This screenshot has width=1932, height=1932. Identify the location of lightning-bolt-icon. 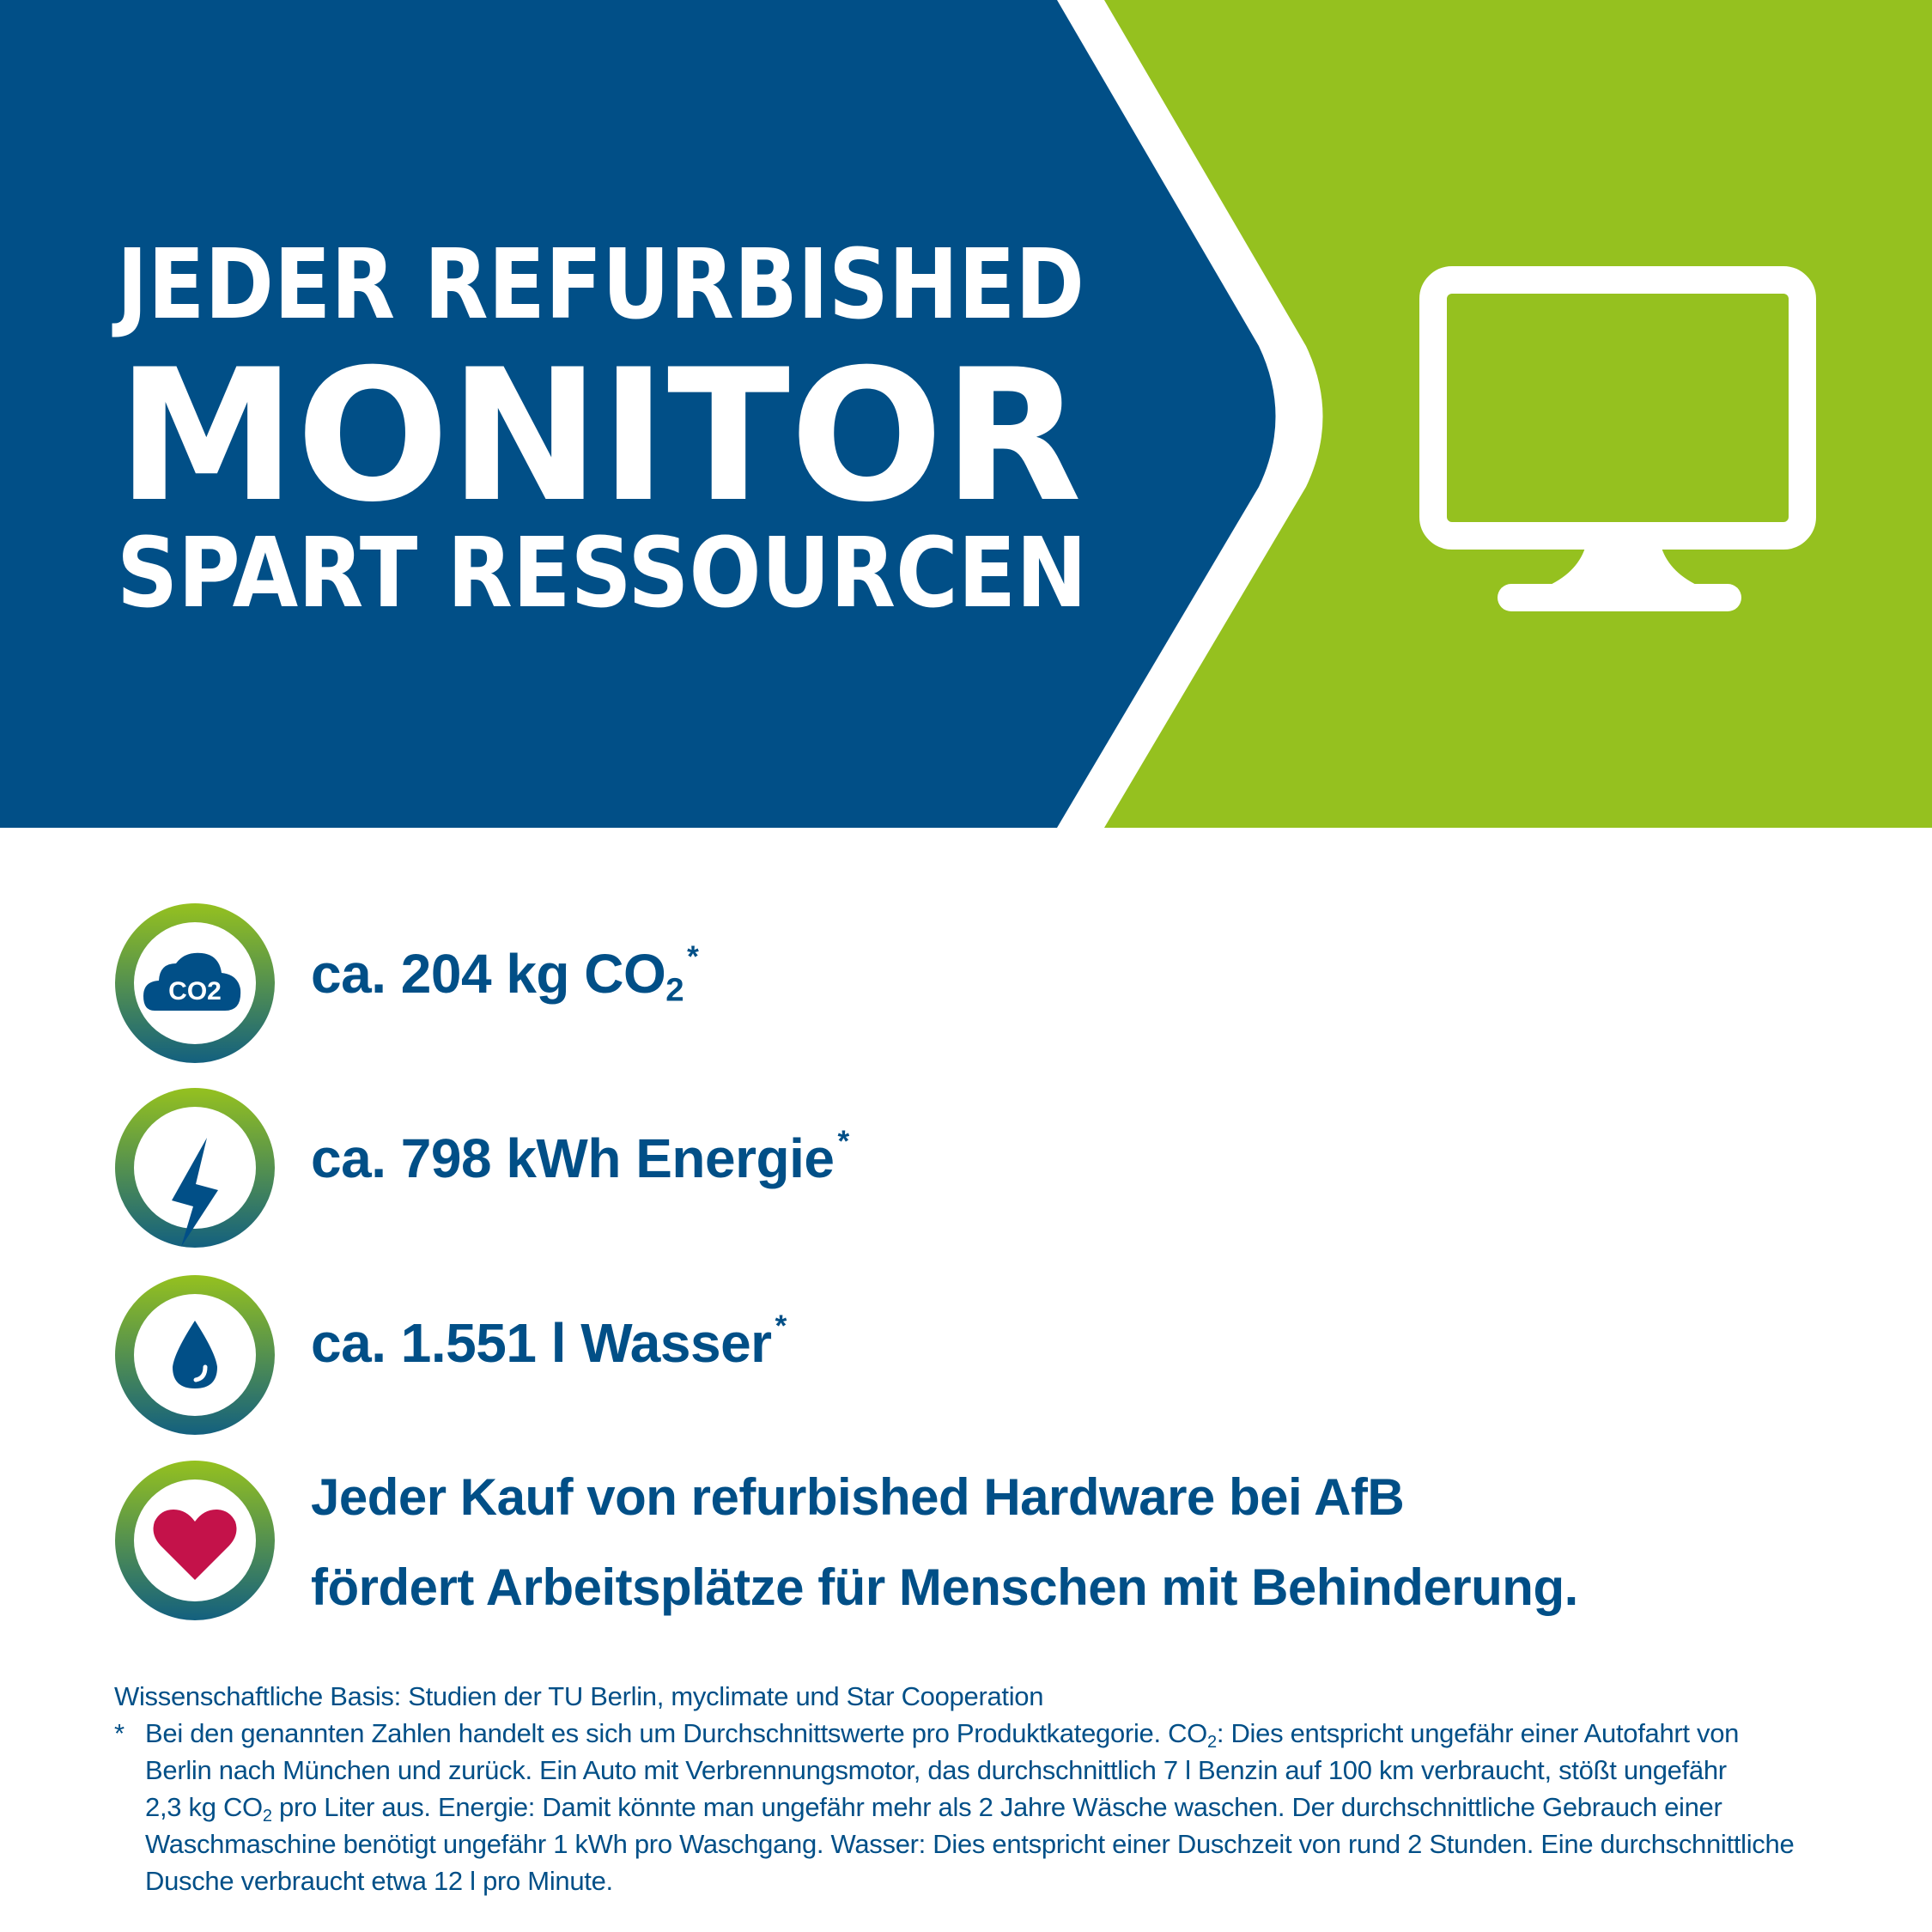
(195, 1192).